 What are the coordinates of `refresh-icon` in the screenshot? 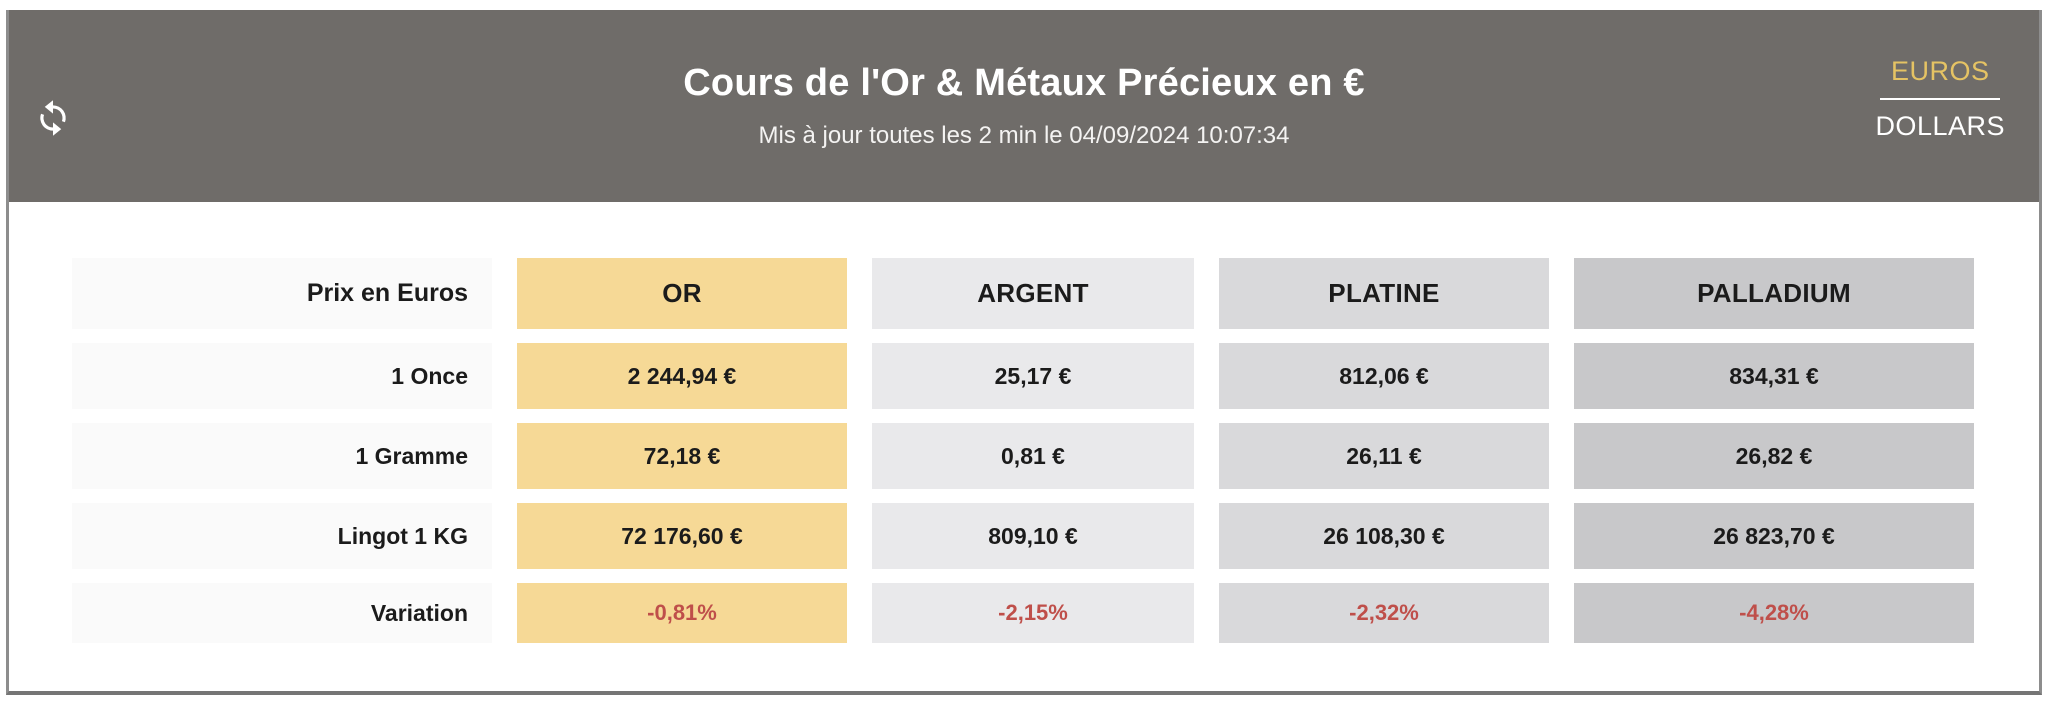 It's located at (53, 118).